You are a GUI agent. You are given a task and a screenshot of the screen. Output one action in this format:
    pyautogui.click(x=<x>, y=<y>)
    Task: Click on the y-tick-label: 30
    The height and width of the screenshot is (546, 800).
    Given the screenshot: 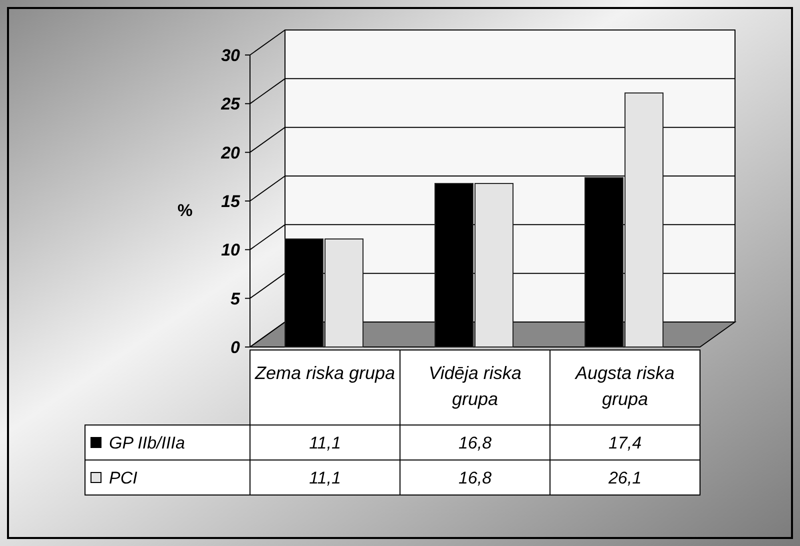 What is the action you would take?
    pyautogui.click(x=231, y=55)
    